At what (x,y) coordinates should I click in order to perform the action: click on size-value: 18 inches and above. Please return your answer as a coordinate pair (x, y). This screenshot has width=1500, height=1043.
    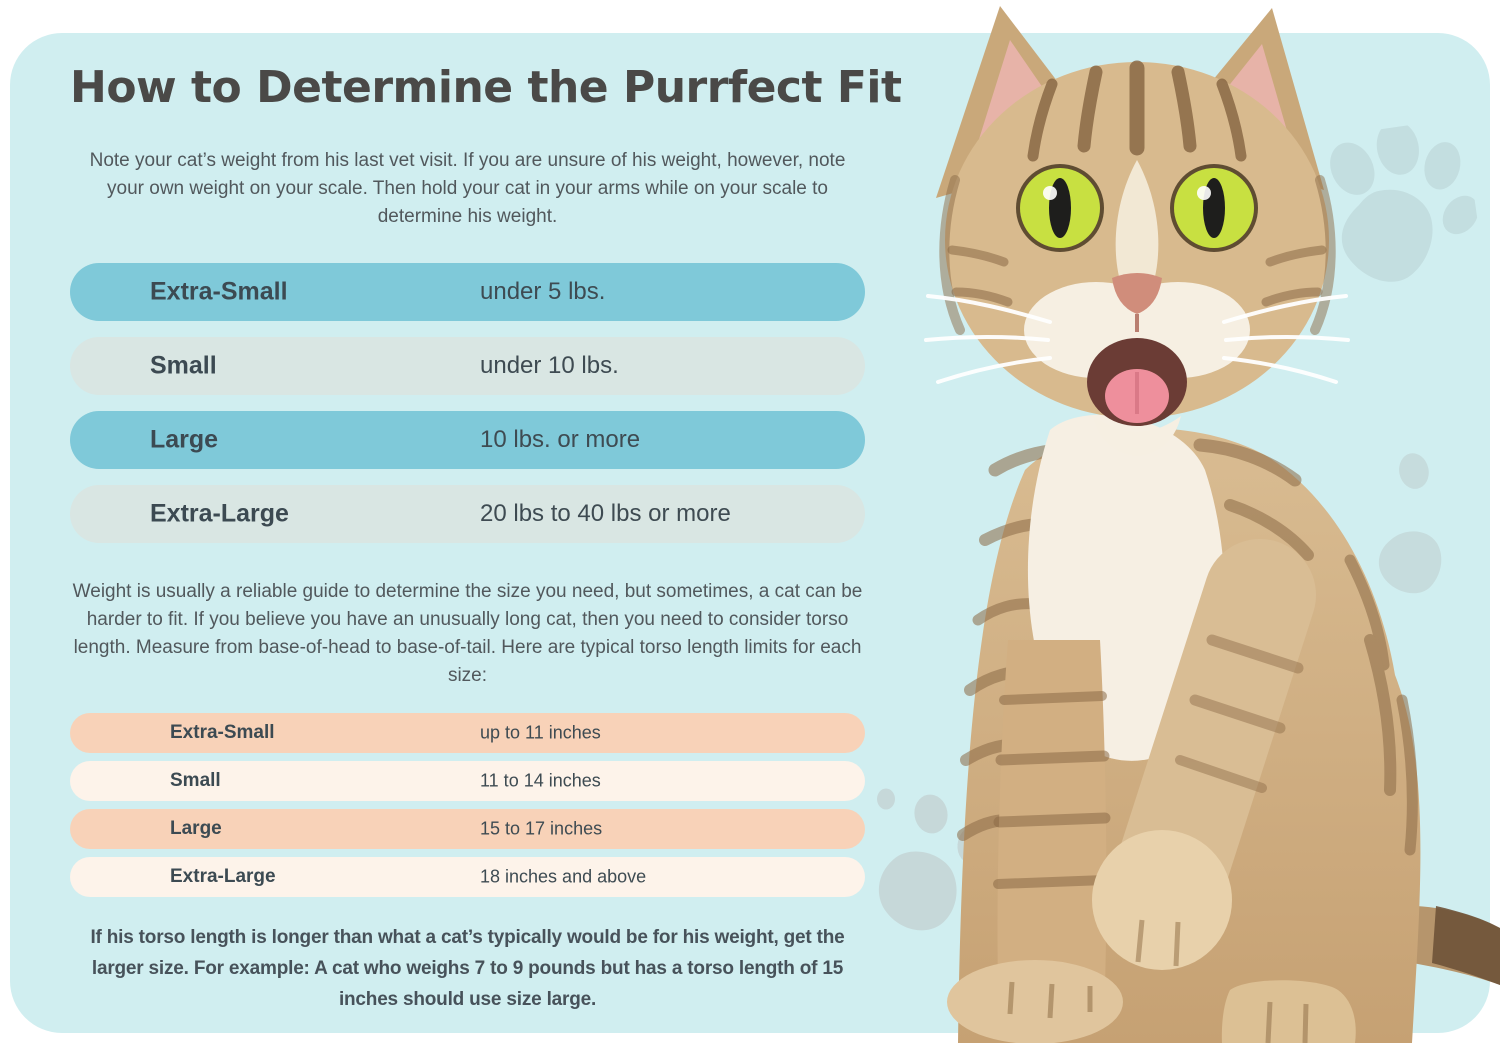
    Looking at the image, I should click on (563, 876).